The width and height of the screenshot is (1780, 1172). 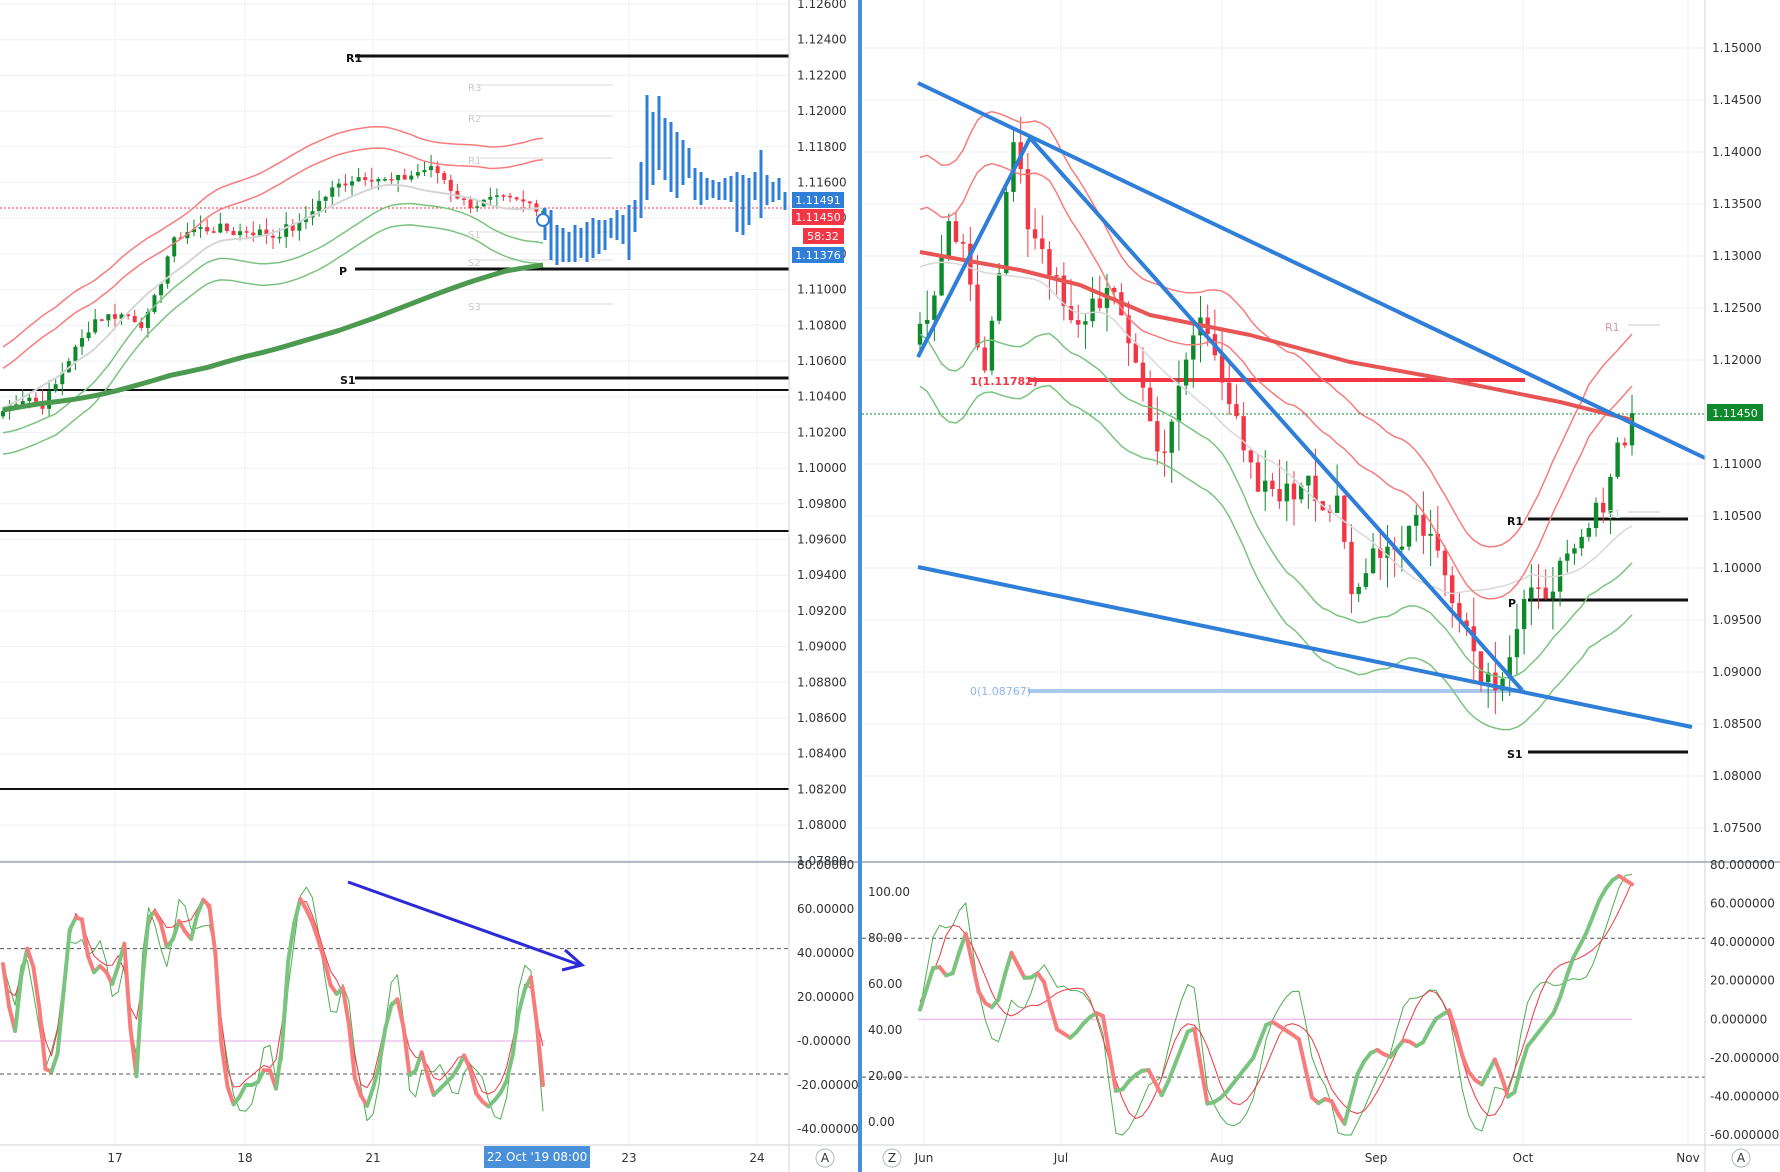 I want to click on right-osc-left-tick: 0.00, so click(x=881, y=1122).